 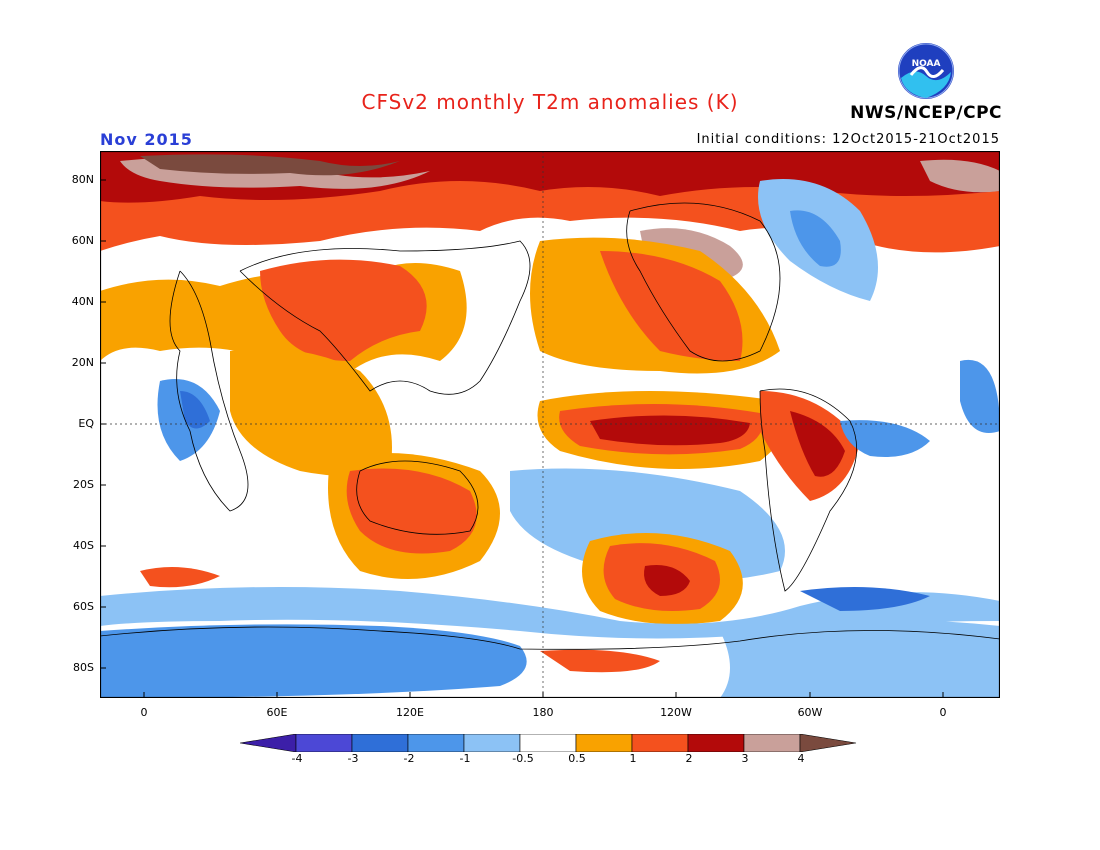 I want to click on ytick-label: 40S, so click(x=83, y=545).